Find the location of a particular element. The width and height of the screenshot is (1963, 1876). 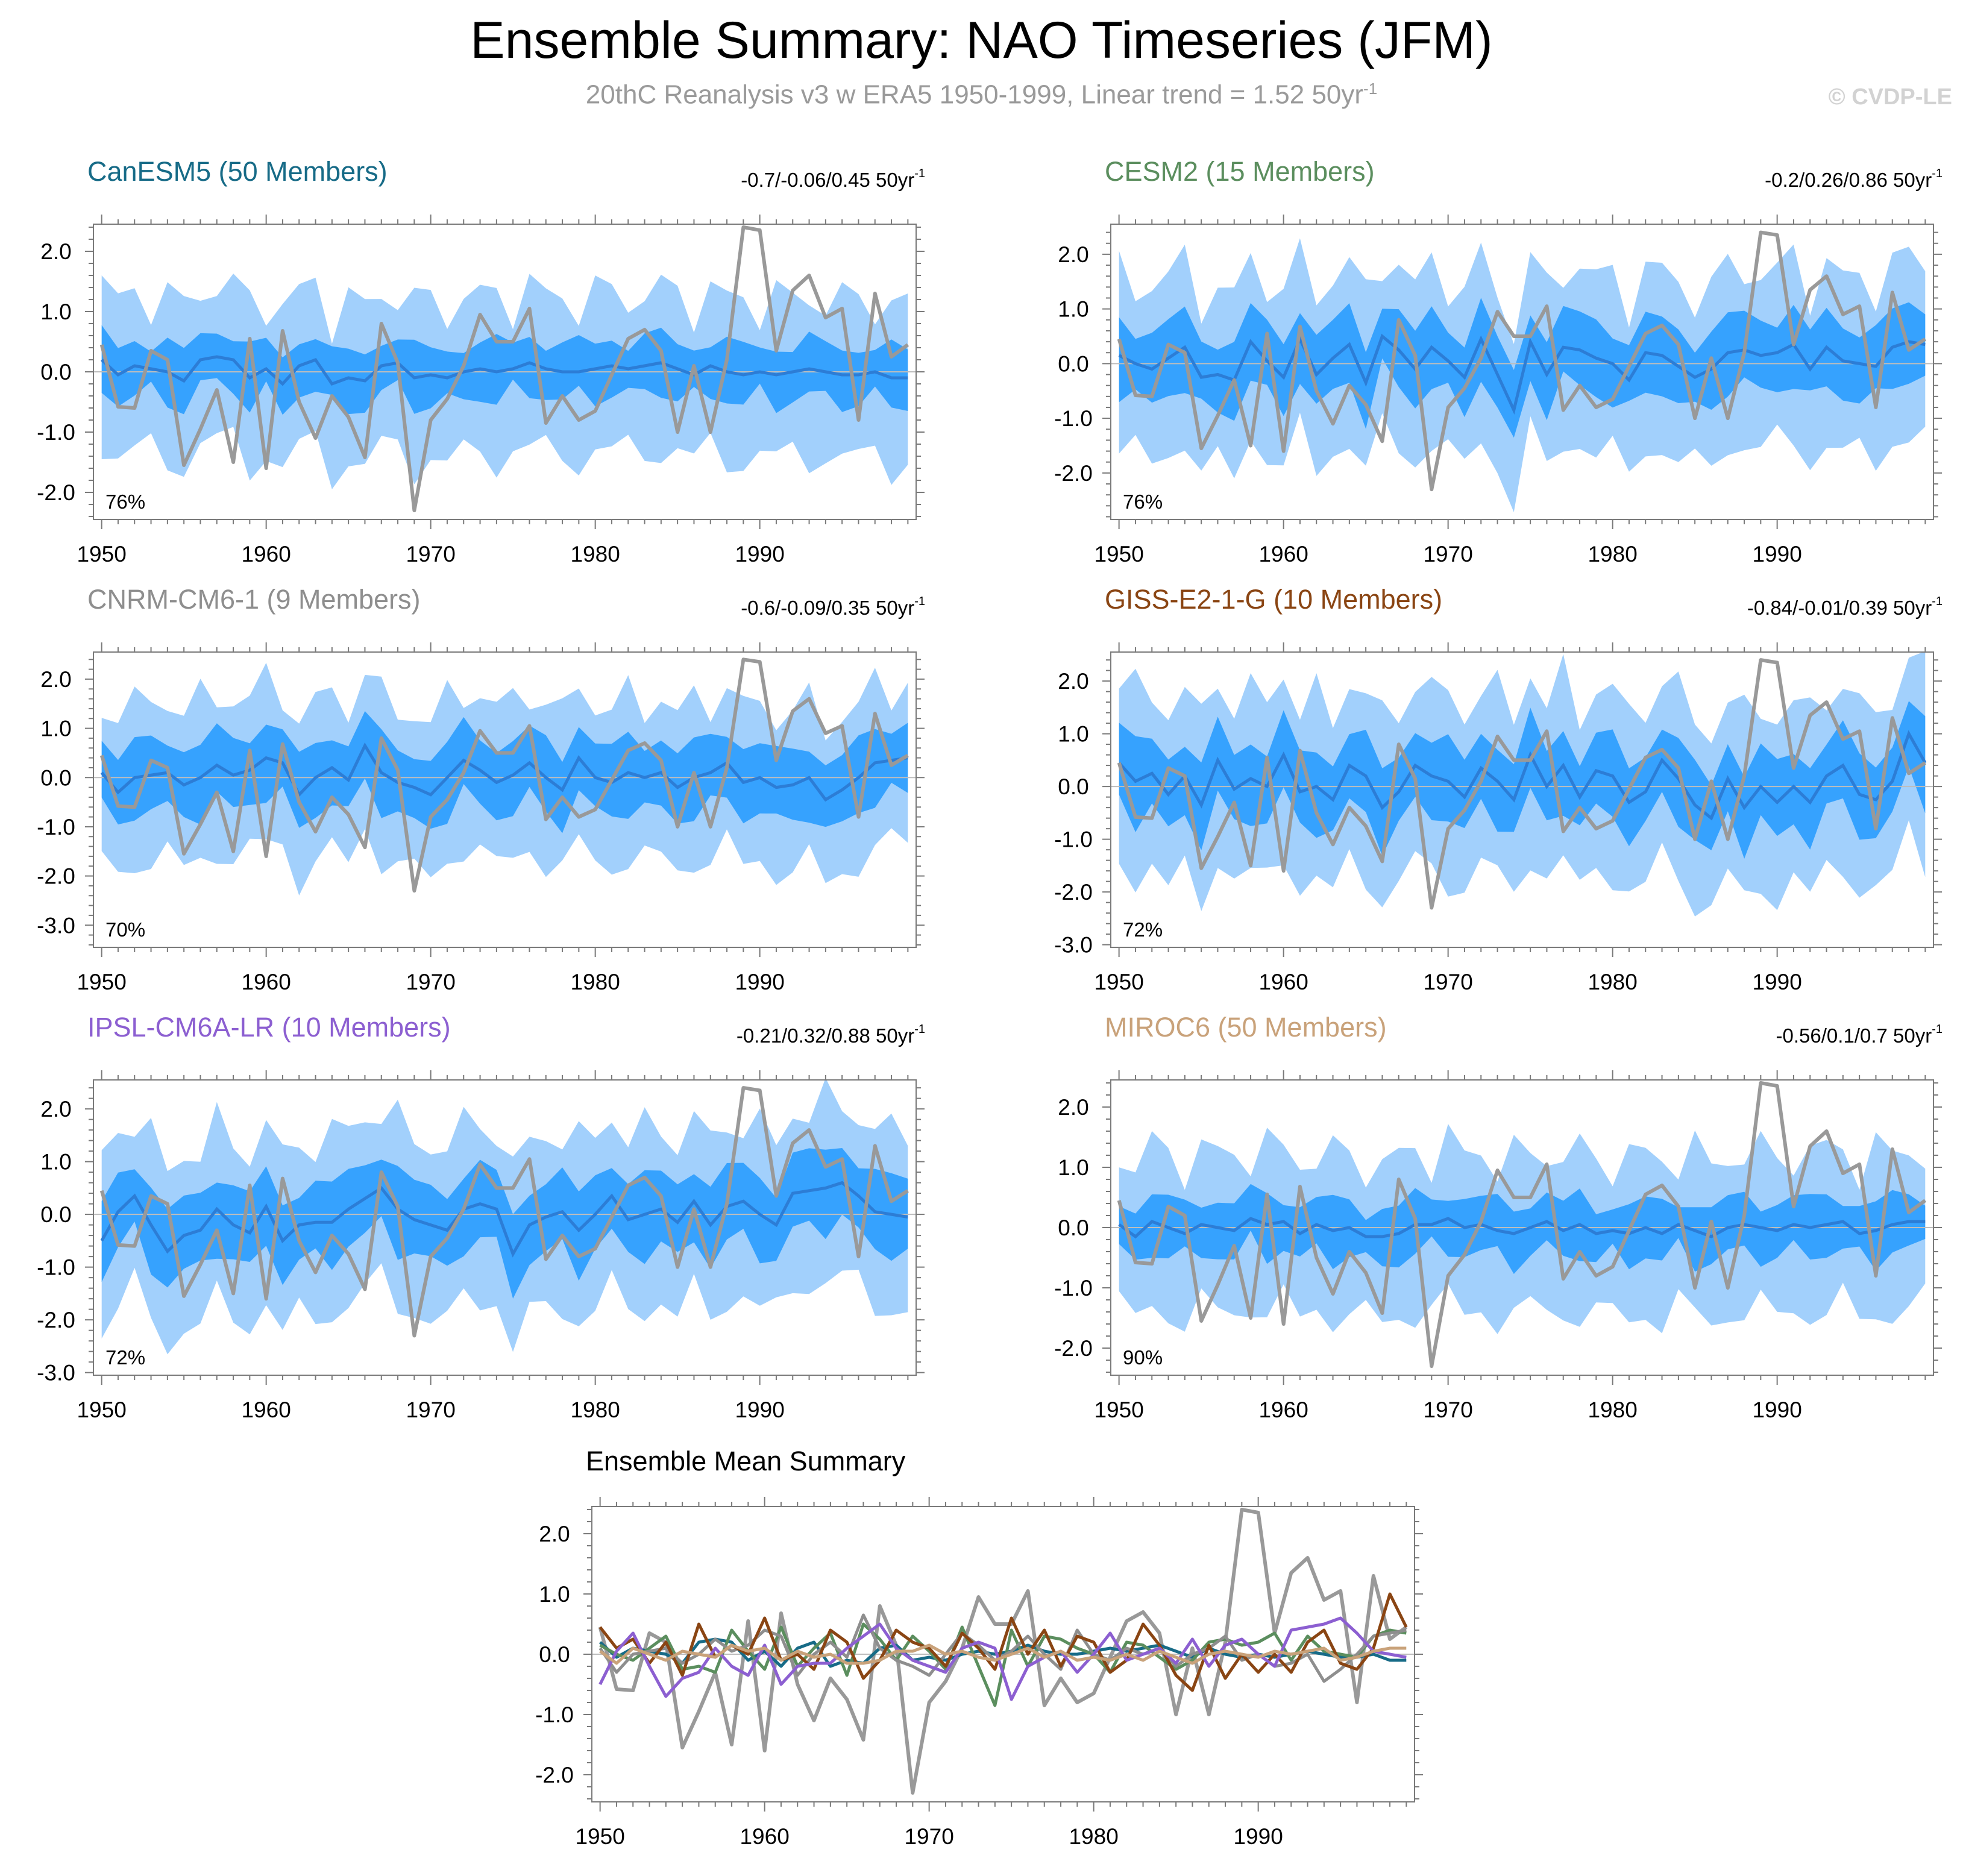

percent-label: 70% is located at coordinates (125, 929).